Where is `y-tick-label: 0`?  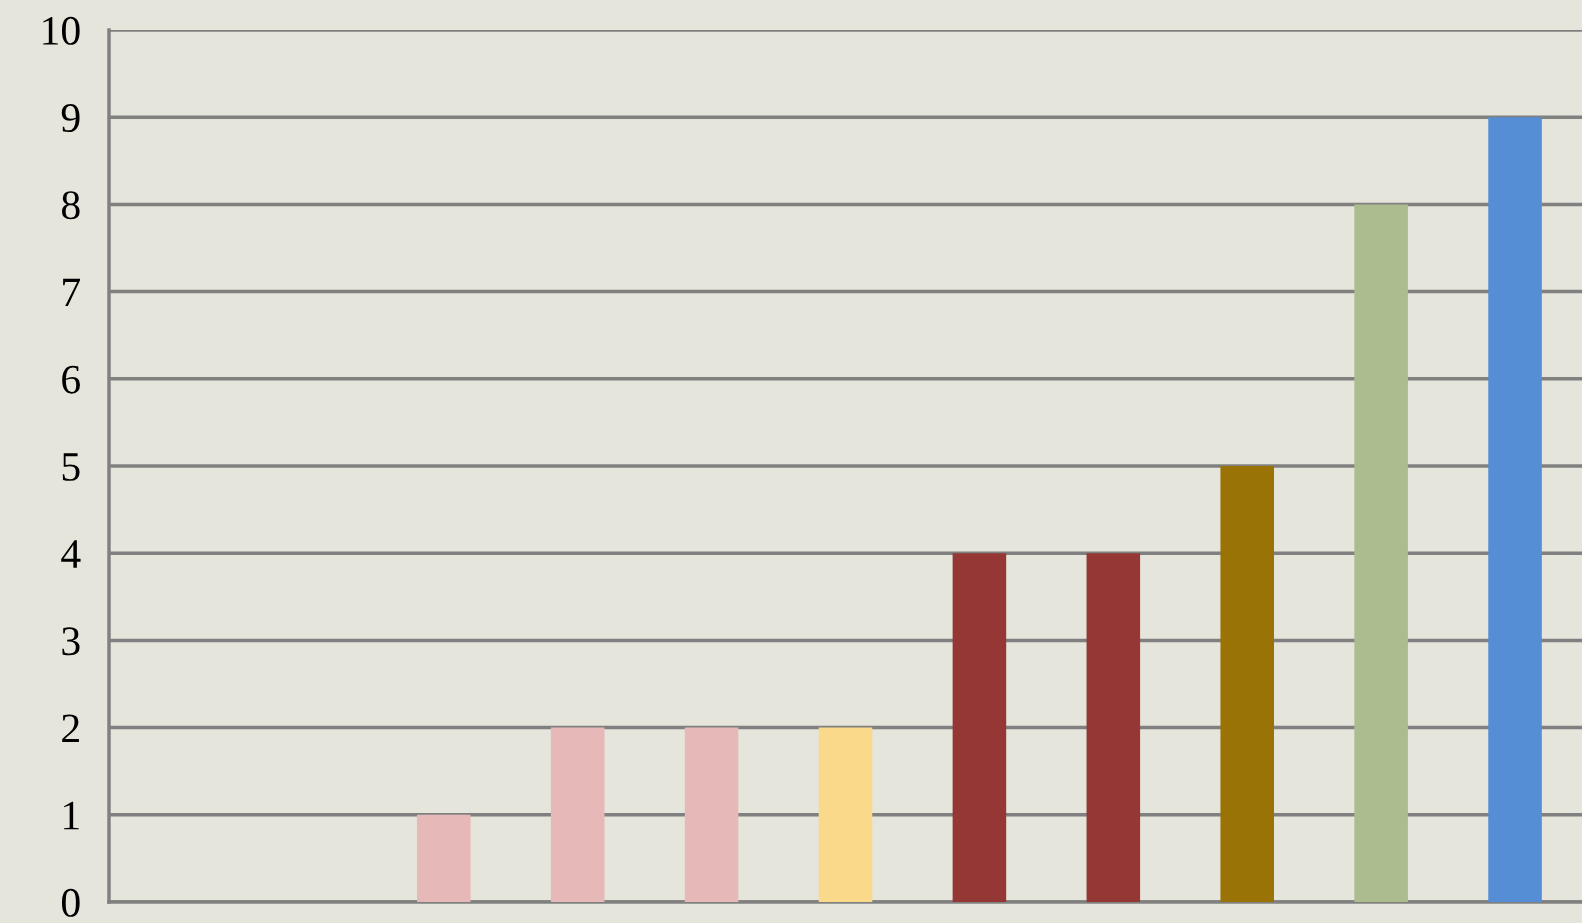 y-tick-label: 0 is located at coordinates (70, 902).